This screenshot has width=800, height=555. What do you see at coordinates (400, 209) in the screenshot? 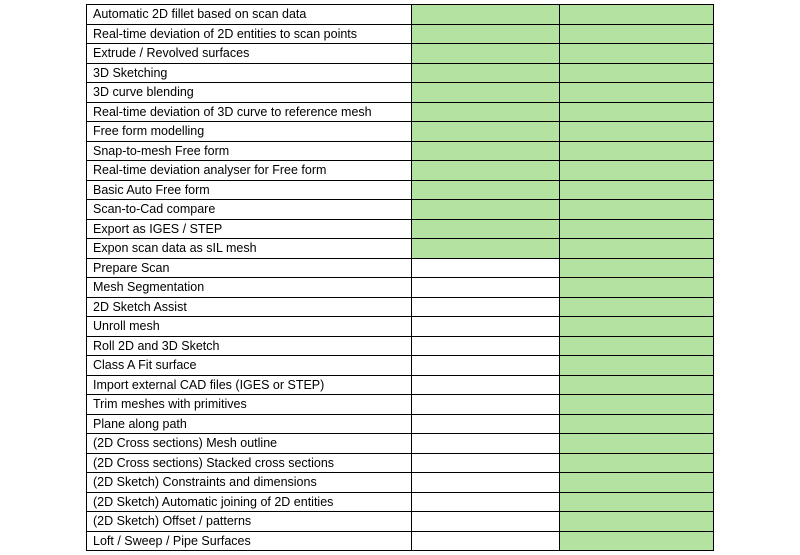
I see `table-row: Scan-to-Cad compare` at bounding box center [400, 209].